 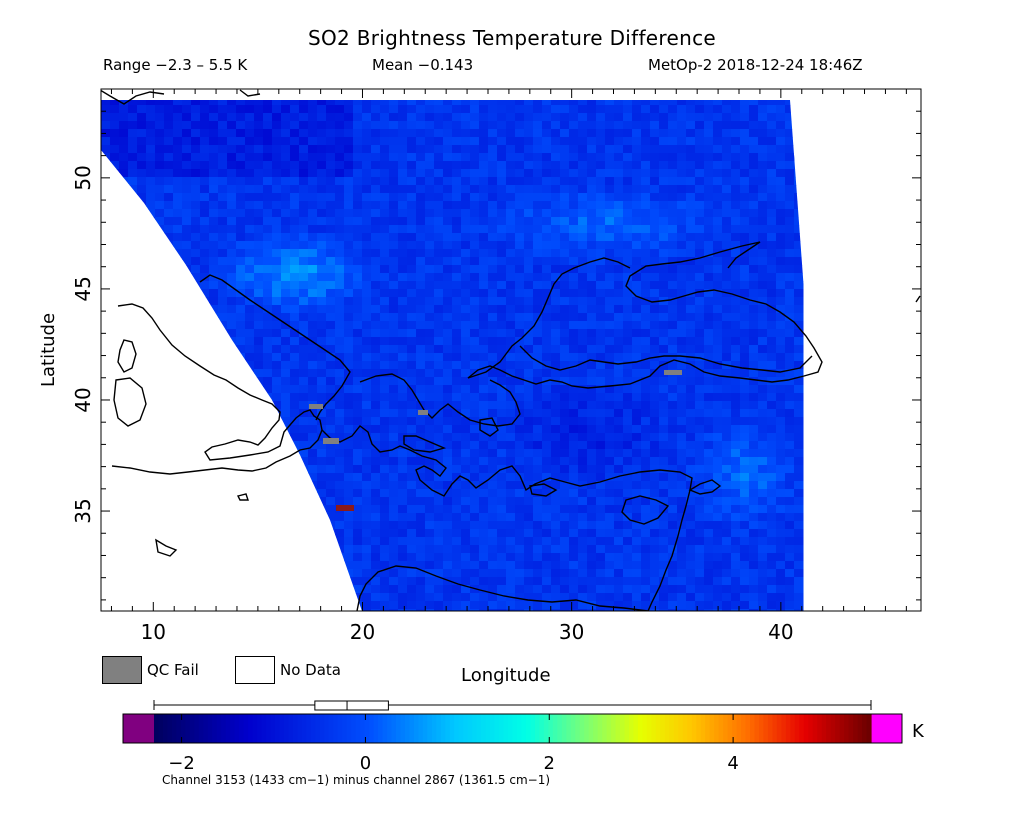 I want to click on x-tick-label-0: 10, so click(x=153, y=632).